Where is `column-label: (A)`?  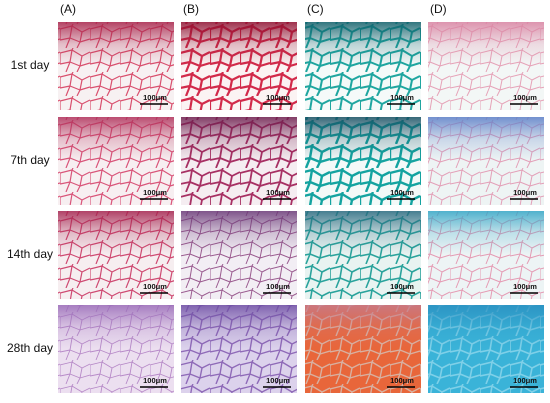
column-label: (A) is located at coordinates (68, 9).